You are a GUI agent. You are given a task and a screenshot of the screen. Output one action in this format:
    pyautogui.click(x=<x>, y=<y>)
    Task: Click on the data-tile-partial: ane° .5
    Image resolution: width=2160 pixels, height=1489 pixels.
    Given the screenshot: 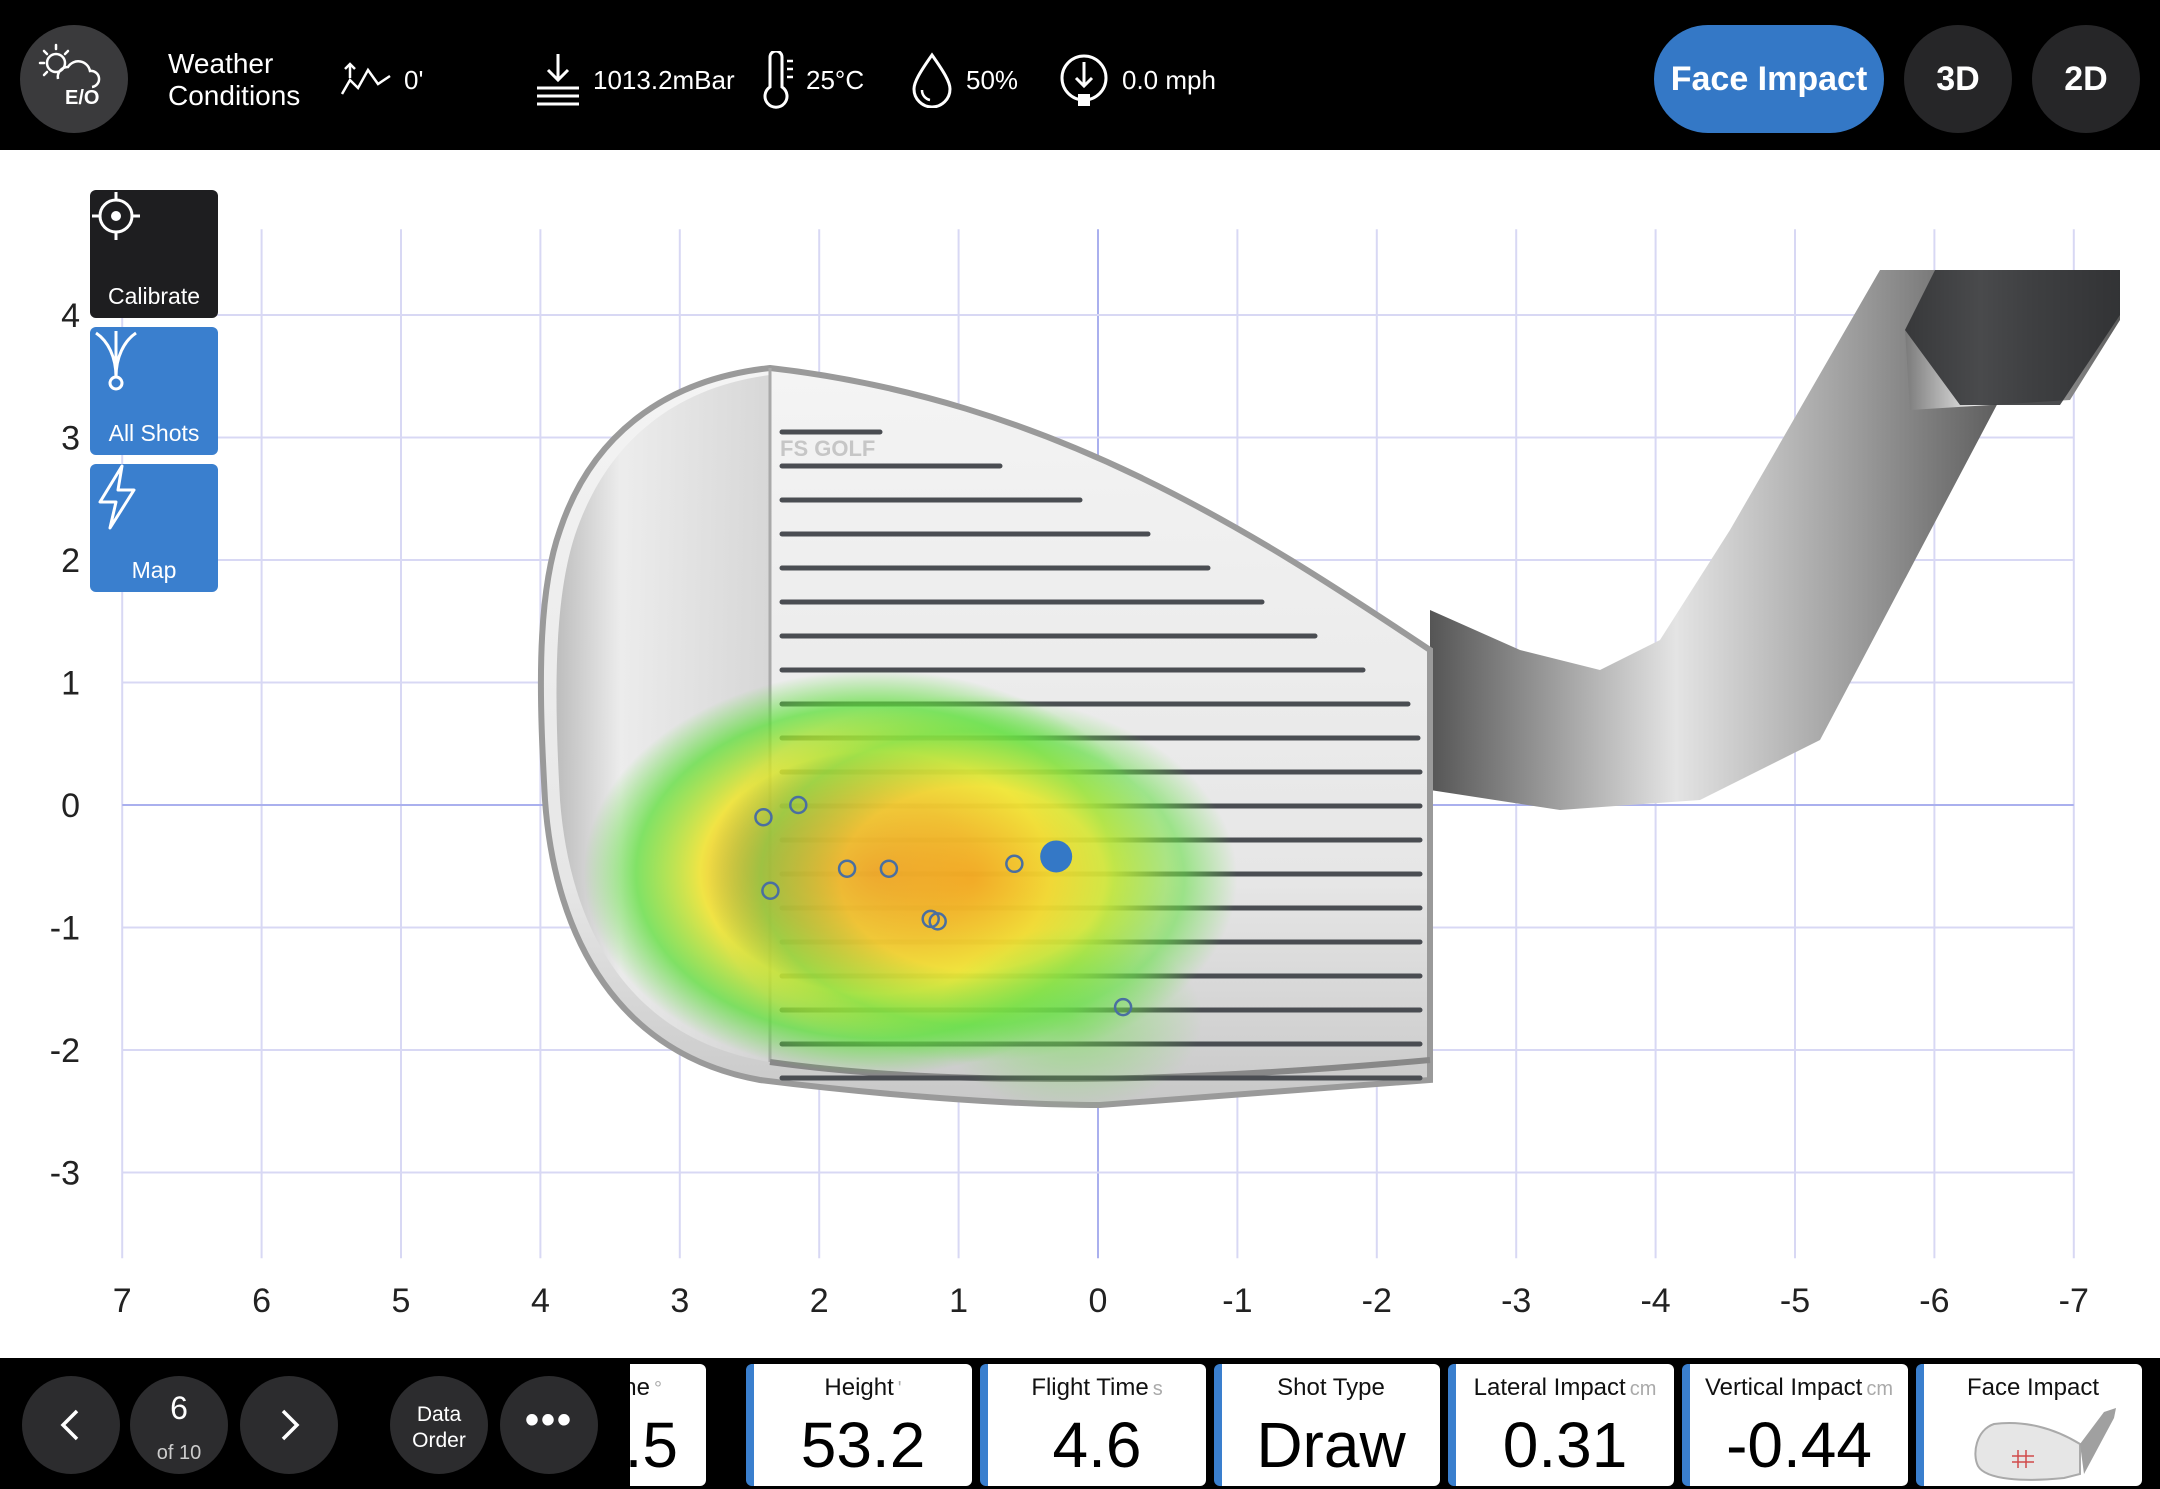 What is the action you would take?
    pyautogui.click(x=668, y=1425)
    